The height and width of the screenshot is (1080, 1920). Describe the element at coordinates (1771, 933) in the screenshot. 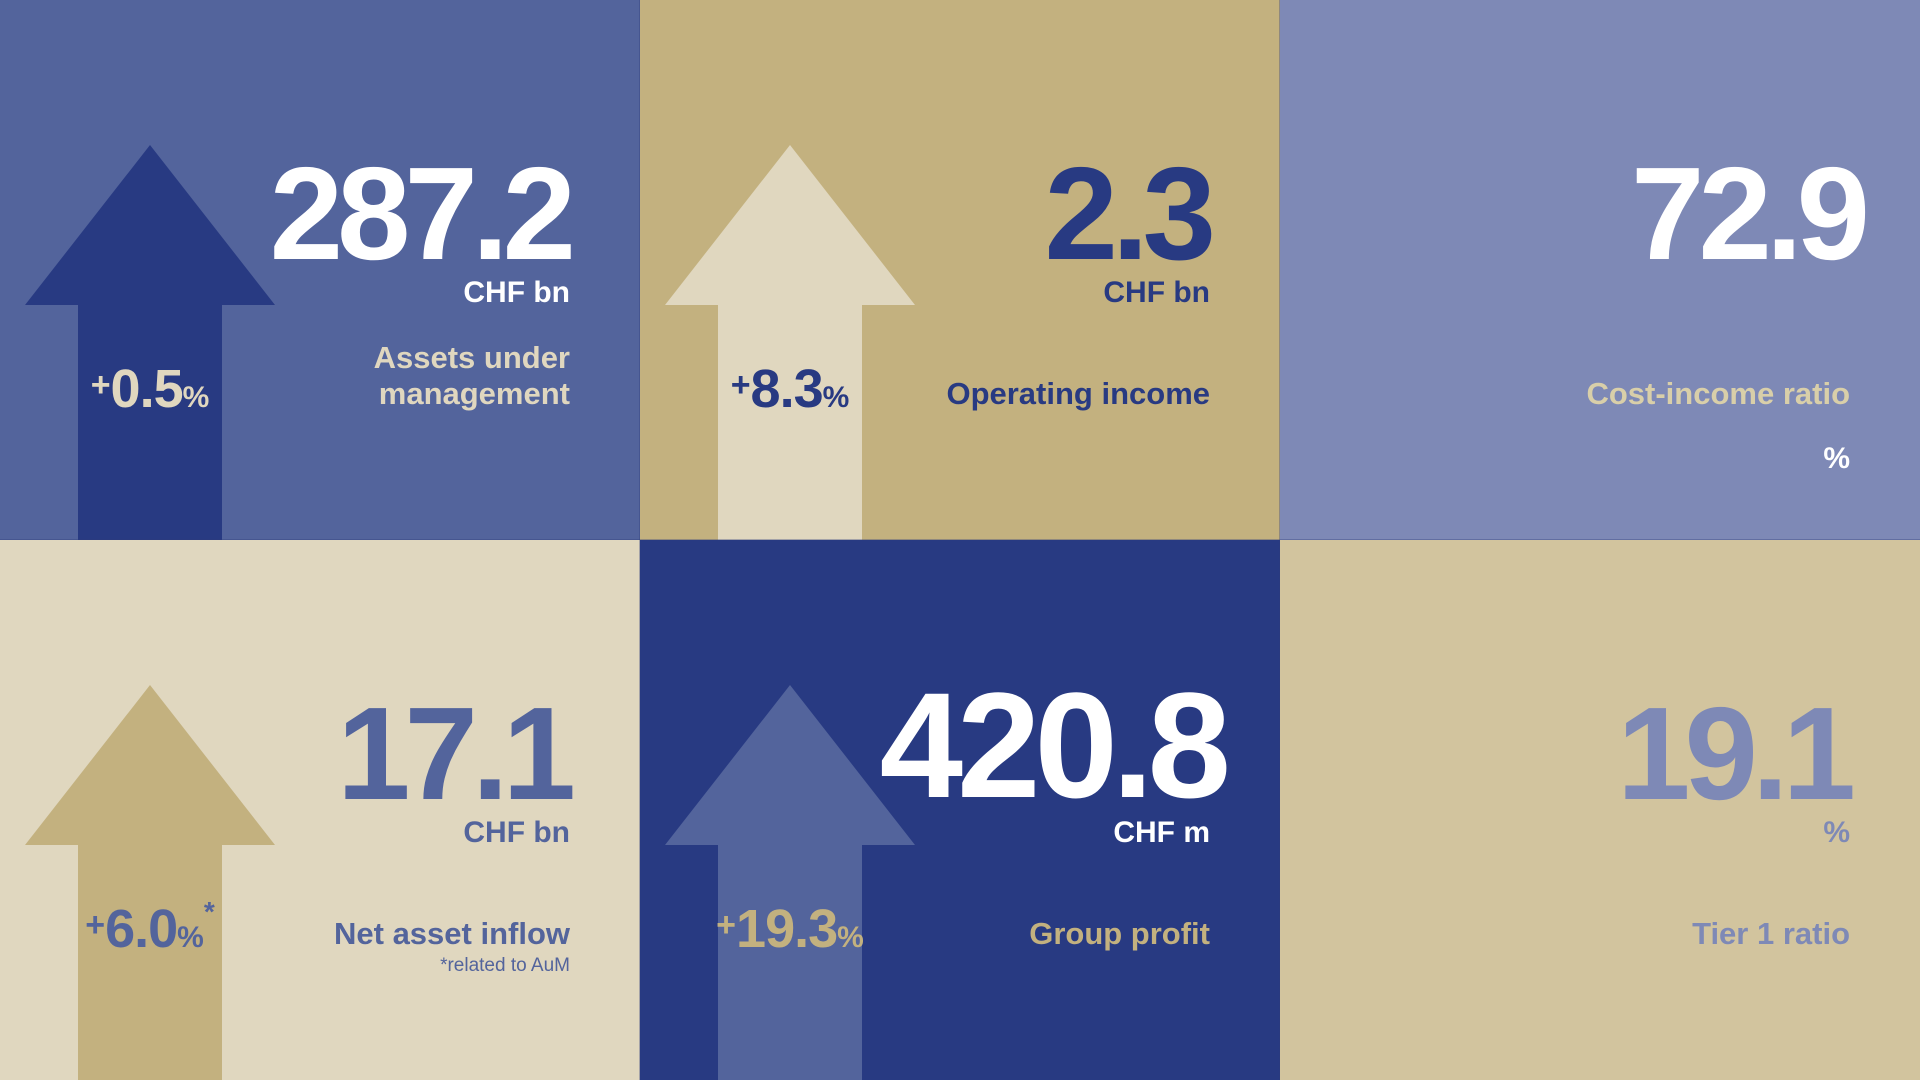

I see `kpi-label: Tier 1 ratio` at that location.